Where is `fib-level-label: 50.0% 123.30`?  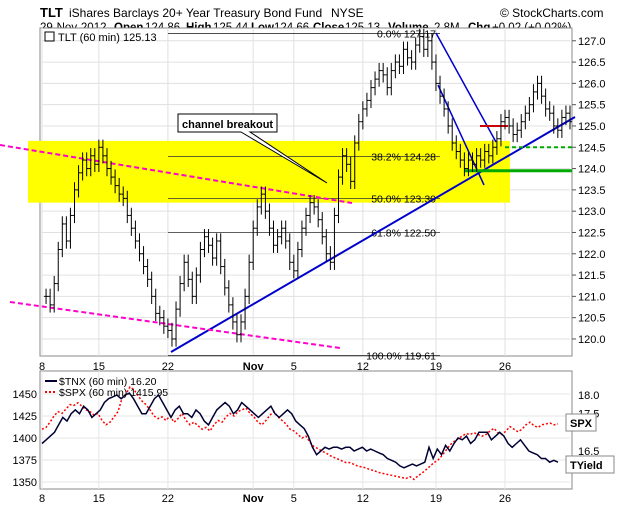 fib-level-label: 50.0% 123.30 is located at coordinates (403, 199).